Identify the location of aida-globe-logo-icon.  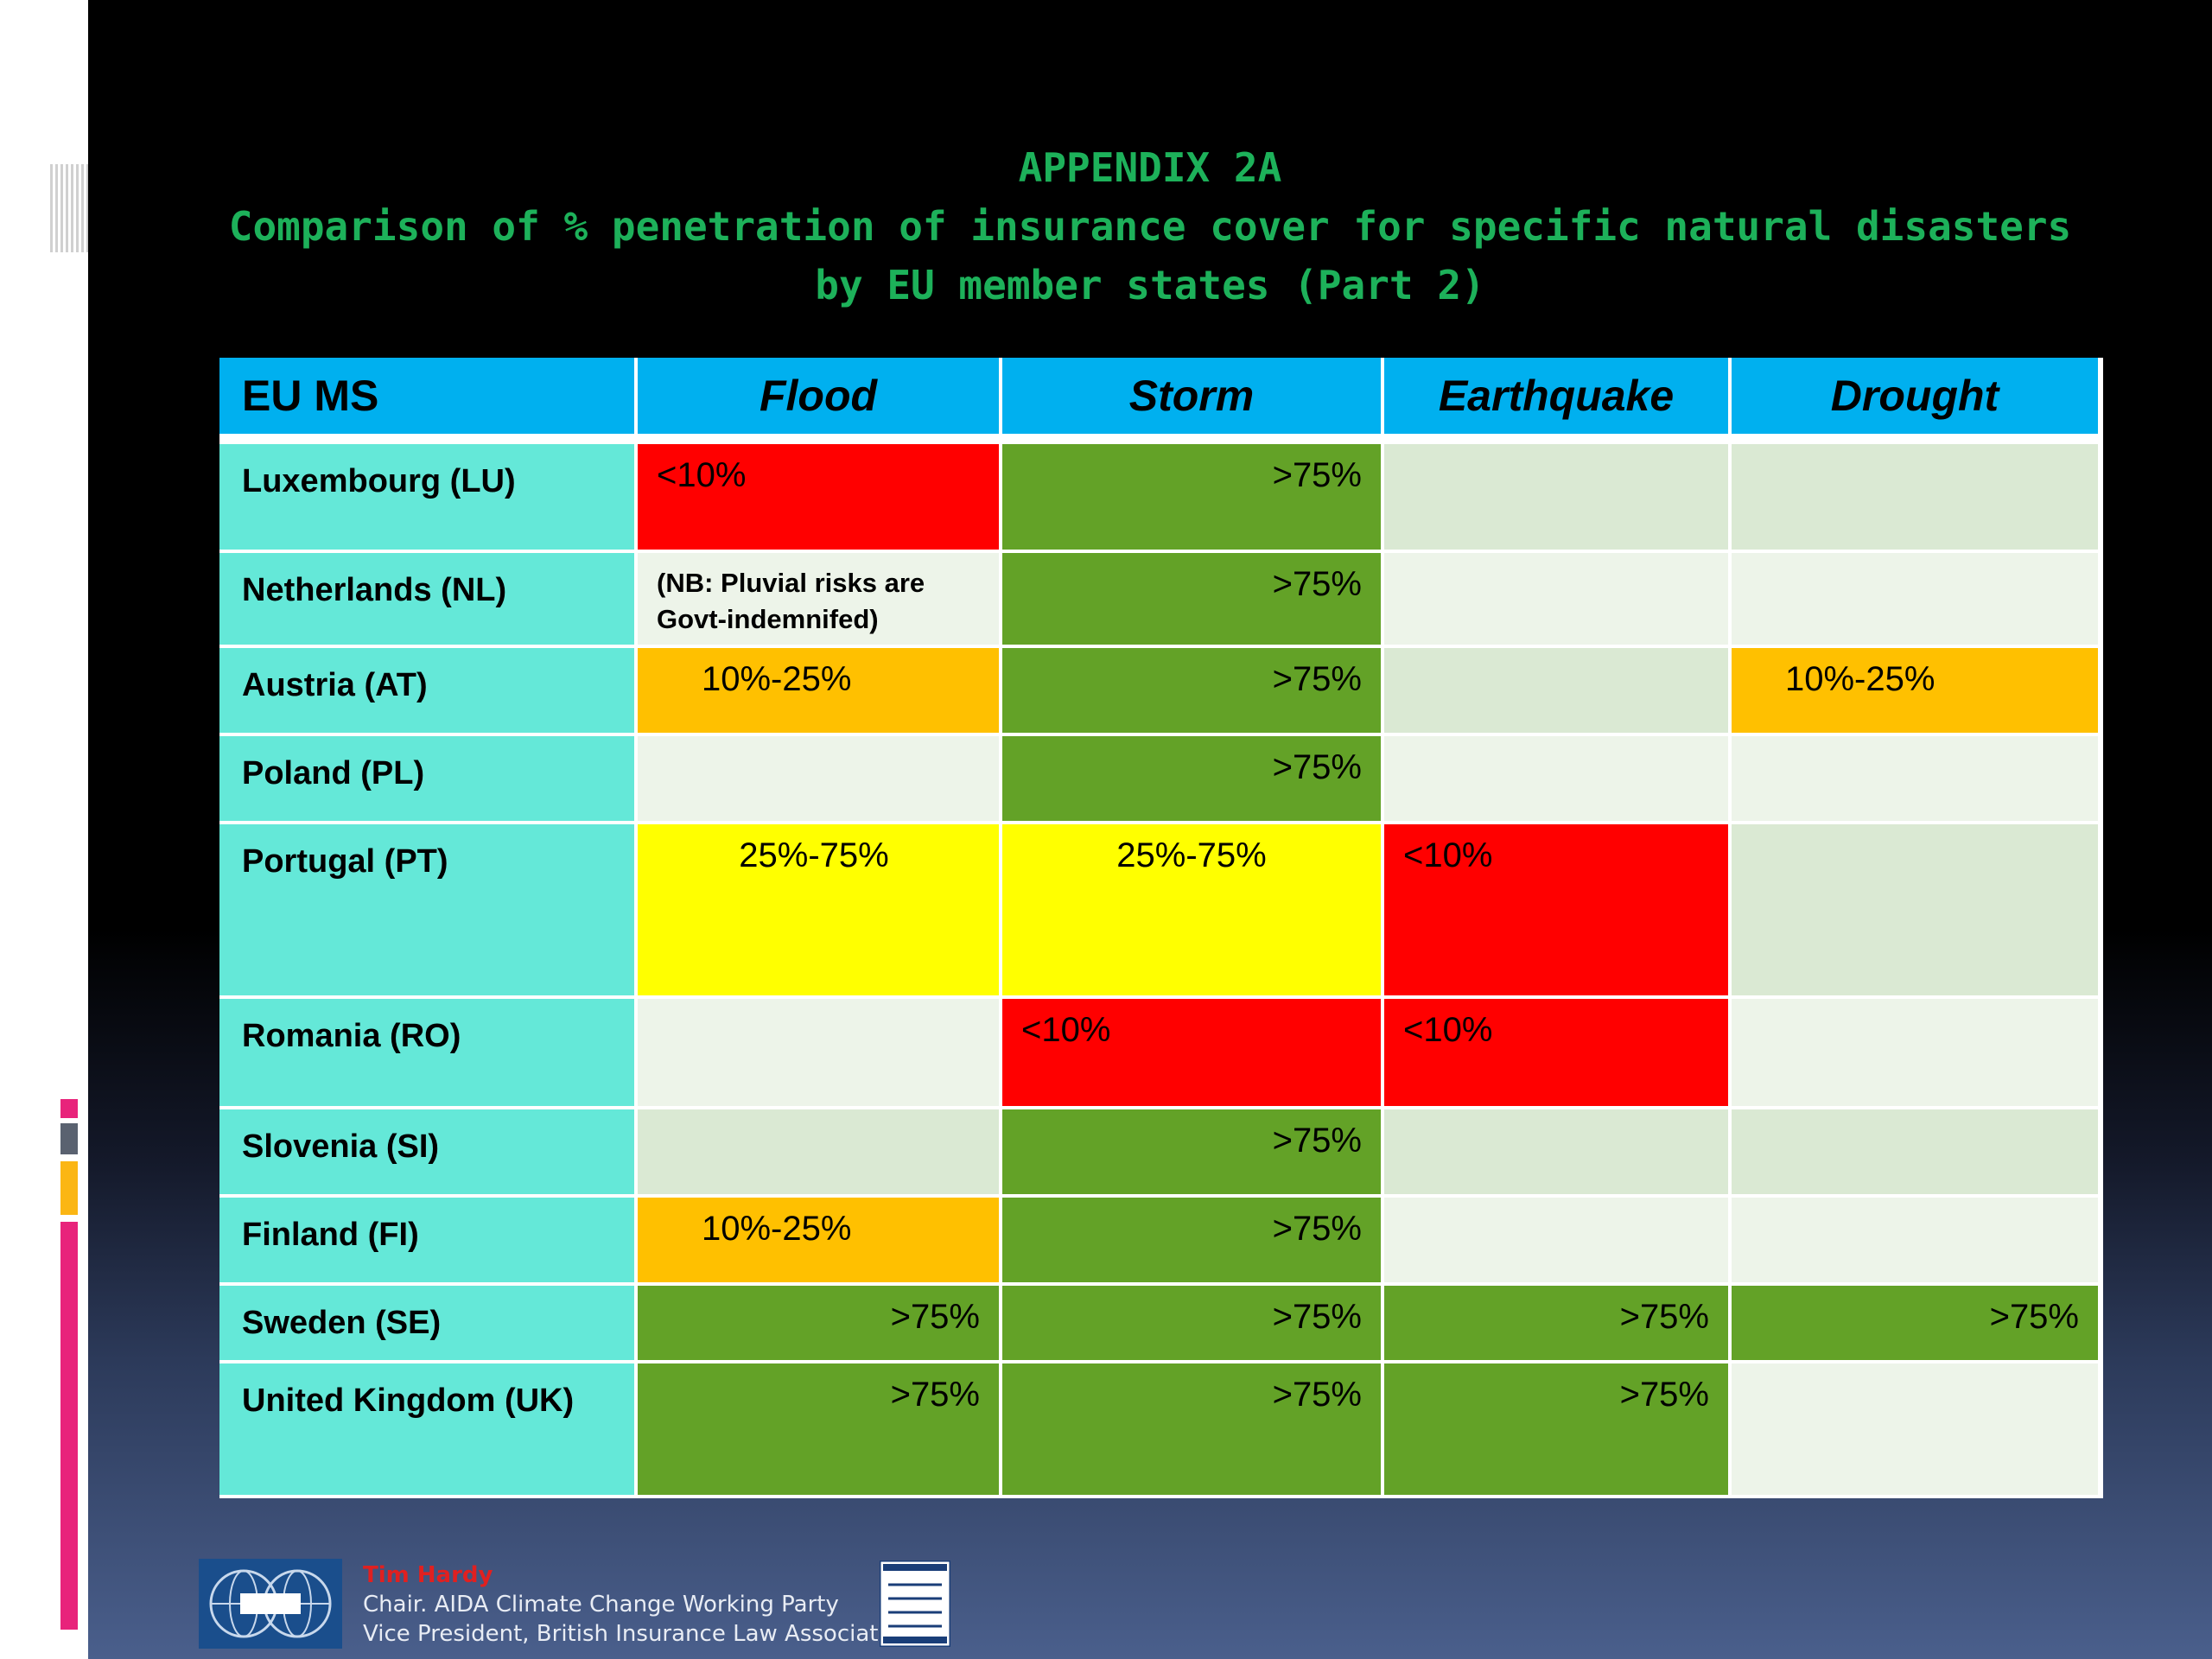
(270, 1604).